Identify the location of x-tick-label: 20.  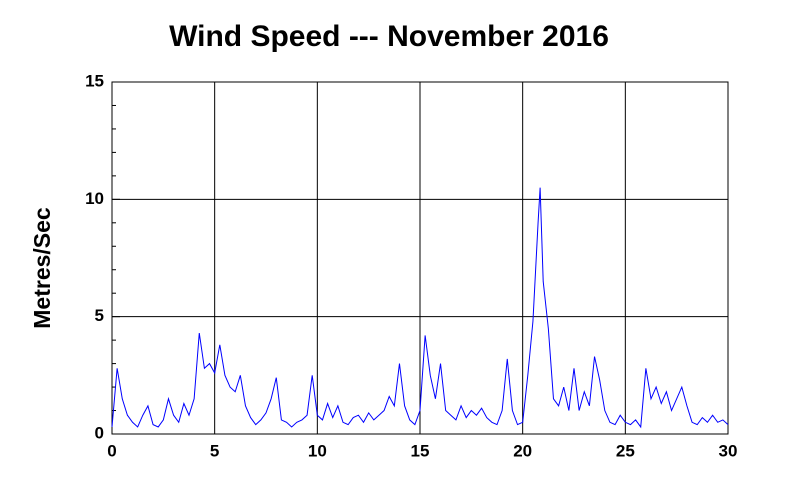
(522, 450).